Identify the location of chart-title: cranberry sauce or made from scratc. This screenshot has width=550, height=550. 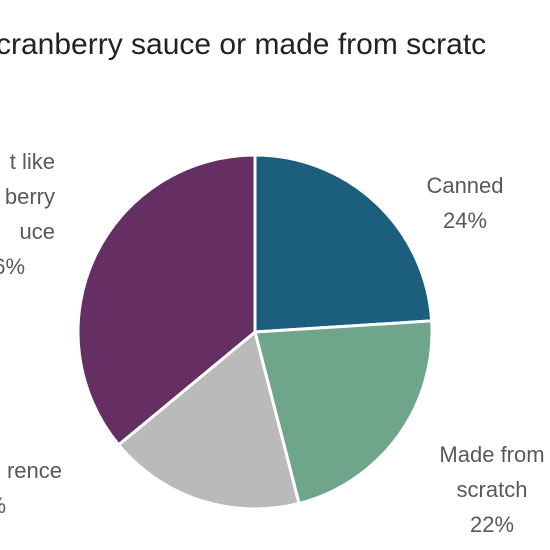
(243, 44).